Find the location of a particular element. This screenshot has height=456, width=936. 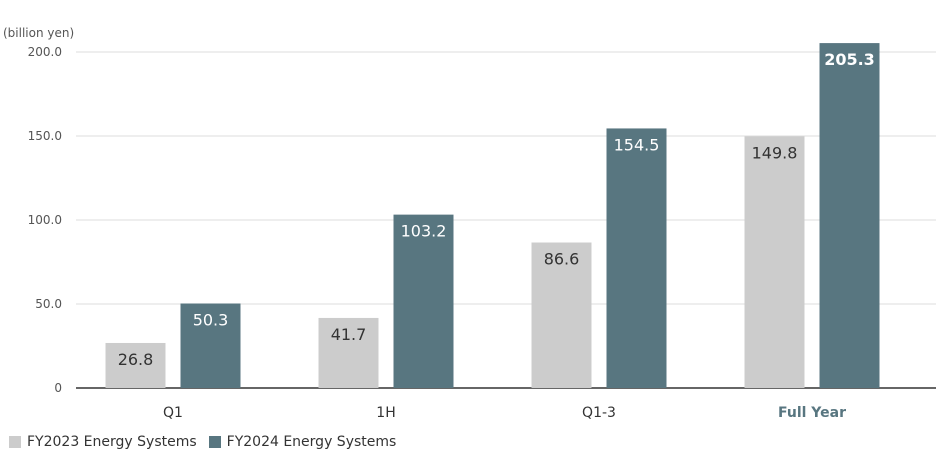

y-tick-label: 50.0 is located at coordinates (48, 304).